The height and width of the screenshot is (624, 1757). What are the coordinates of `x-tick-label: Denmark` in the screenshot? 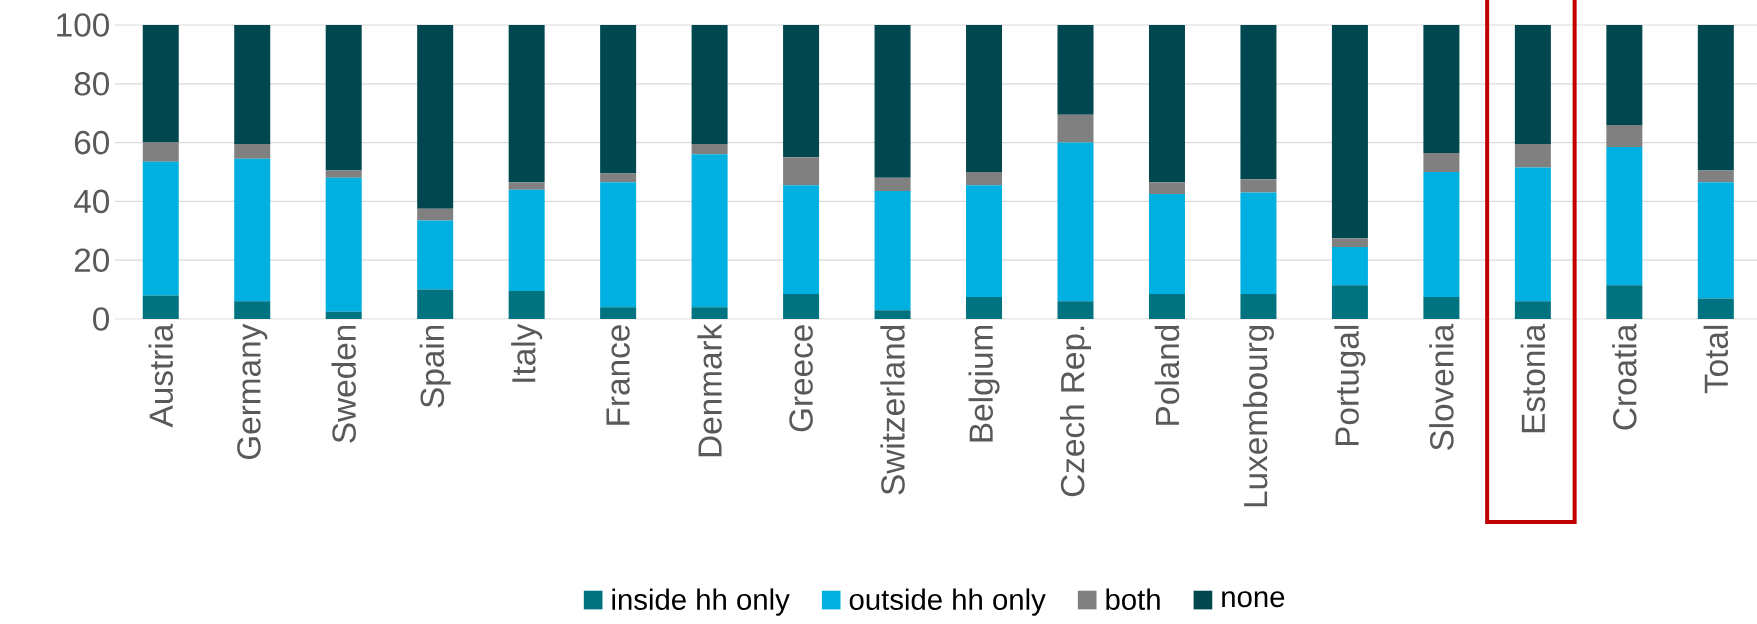 It's located at (709, 390).